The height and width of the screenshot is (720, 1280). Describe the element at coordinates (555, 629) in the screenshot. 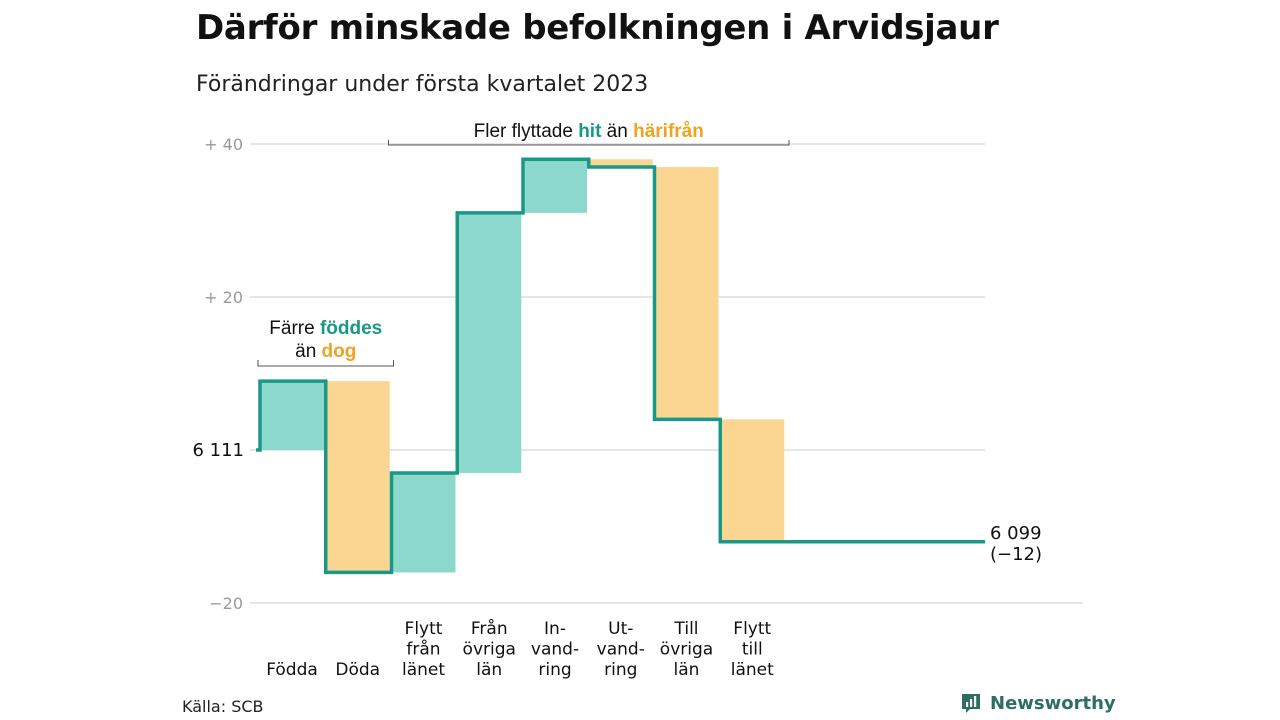

I see `category-label: In-` at that location.